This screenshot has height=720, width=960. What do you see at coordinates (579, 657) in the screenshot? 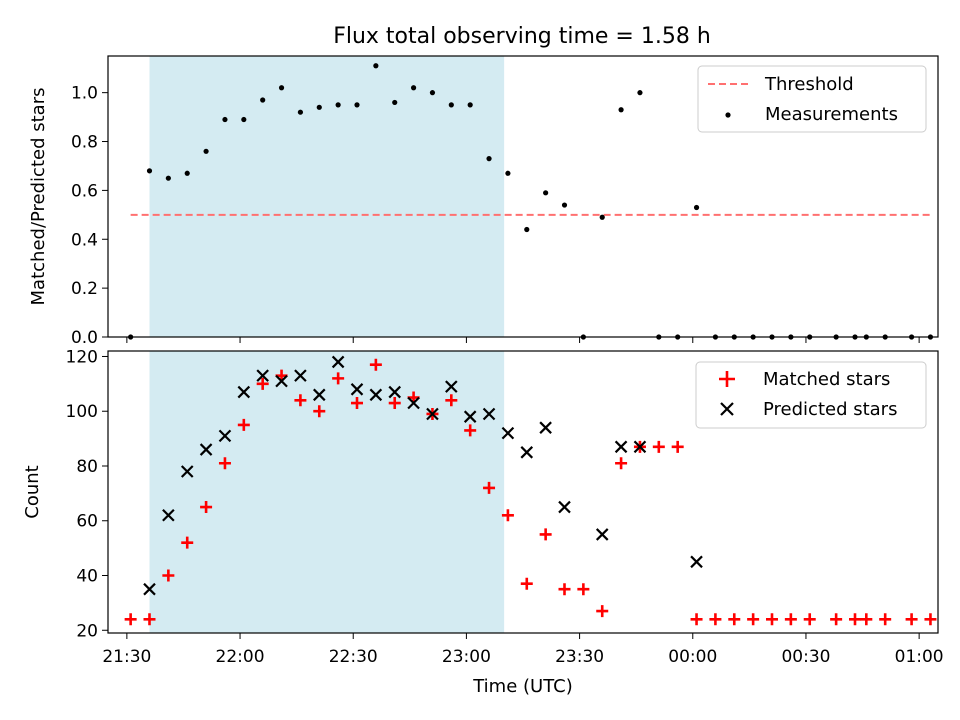
I see `count-x-tick-label: 23:30` at bounding box center [579, 657].